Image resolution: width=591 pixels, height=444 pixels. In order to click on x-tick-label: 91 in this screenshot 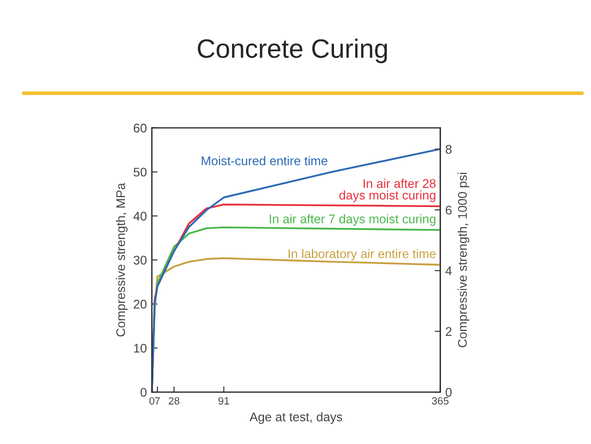, I will do `click(224, 401)`.